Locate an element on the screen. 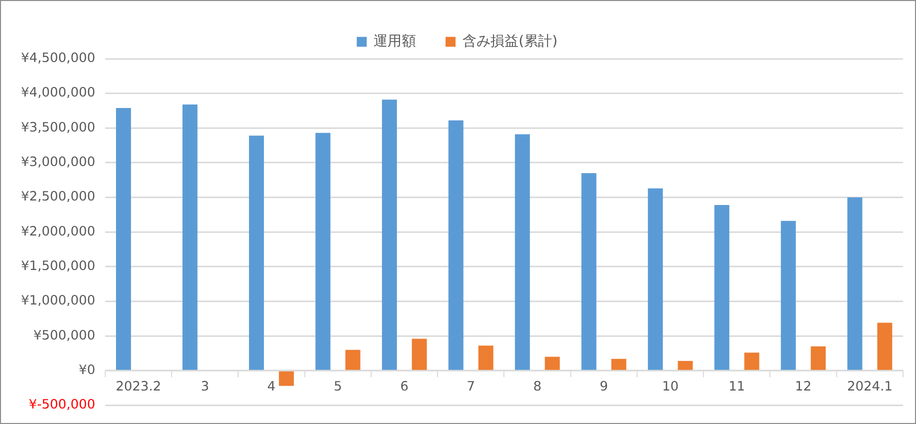 This screenshot has width=916, height=424. legend-label: 含み損益(累計) is located at coordinates (510, 41).